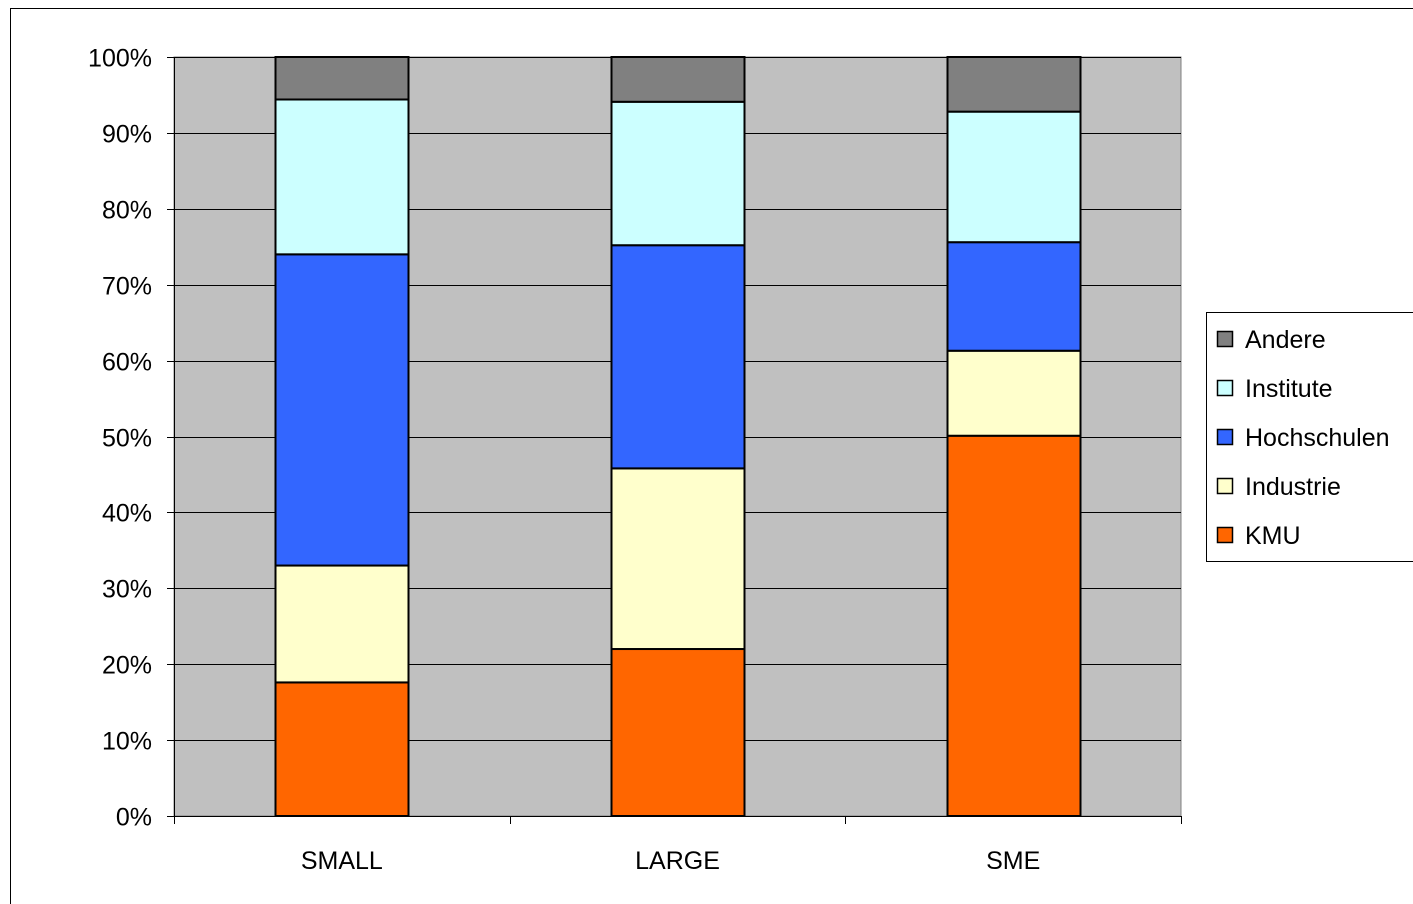  Describe the element at coordinates (678, 559) in the screenshot. I see `bar-segment-industrie-large` at that location.